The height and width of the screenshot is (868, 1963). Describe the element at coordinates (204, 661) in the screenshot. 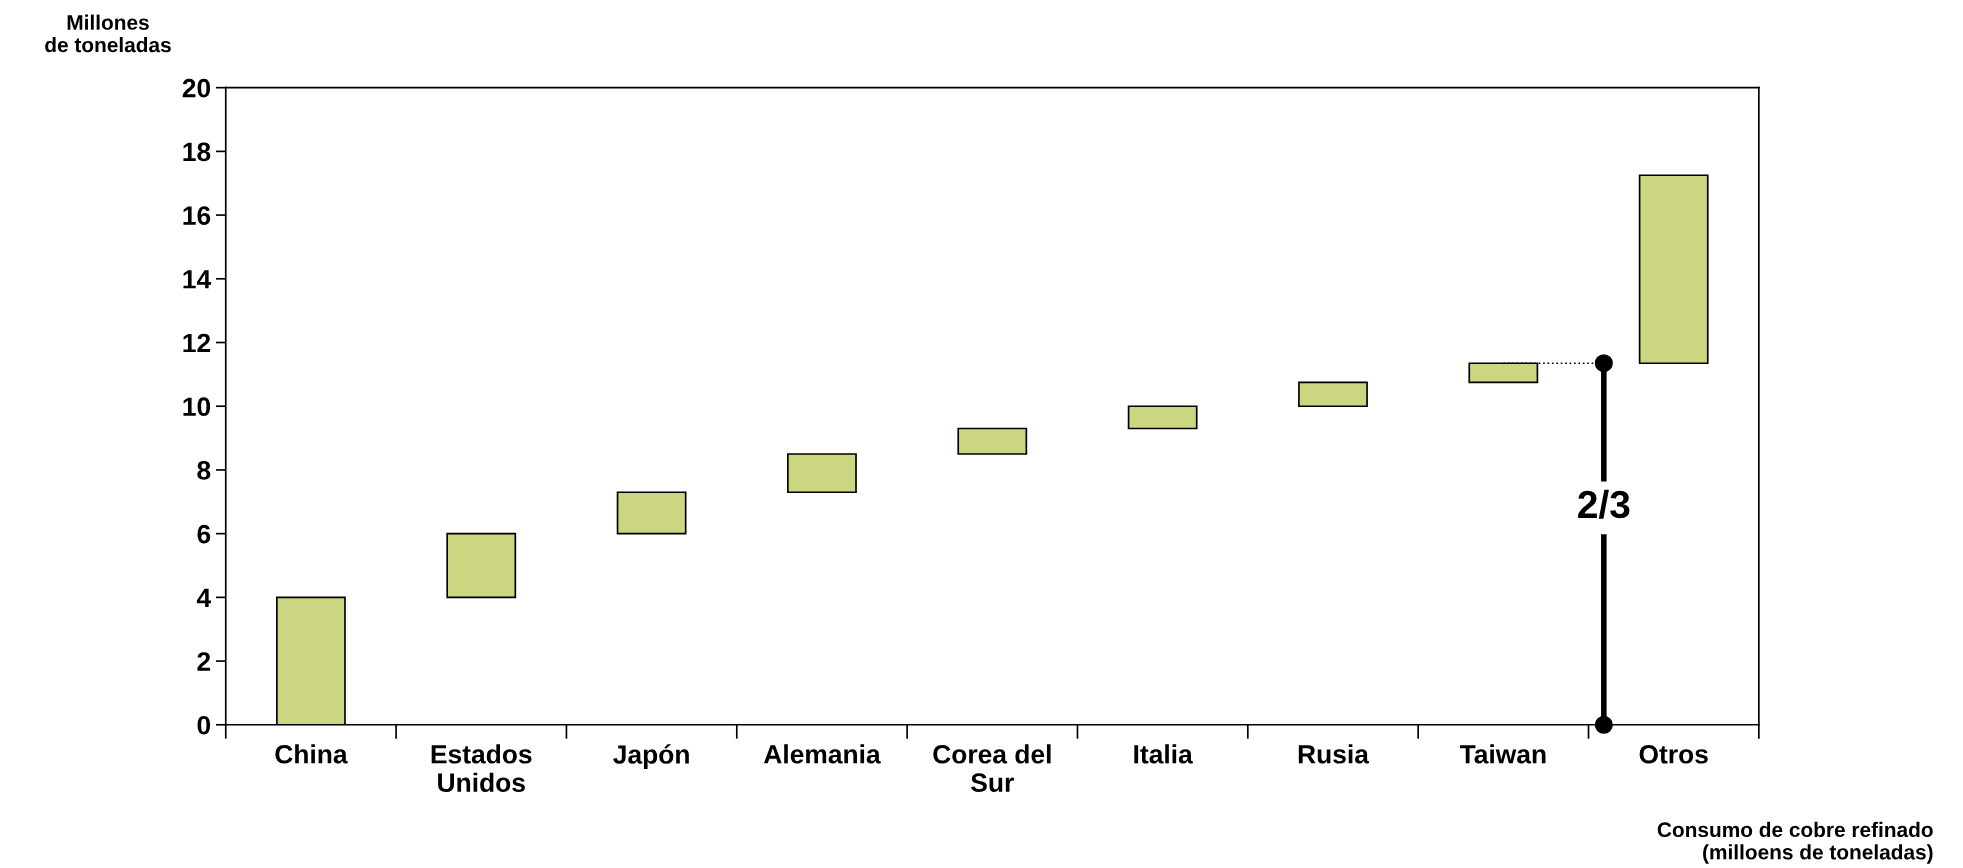

I see `y-tick-label: 2` at that location.